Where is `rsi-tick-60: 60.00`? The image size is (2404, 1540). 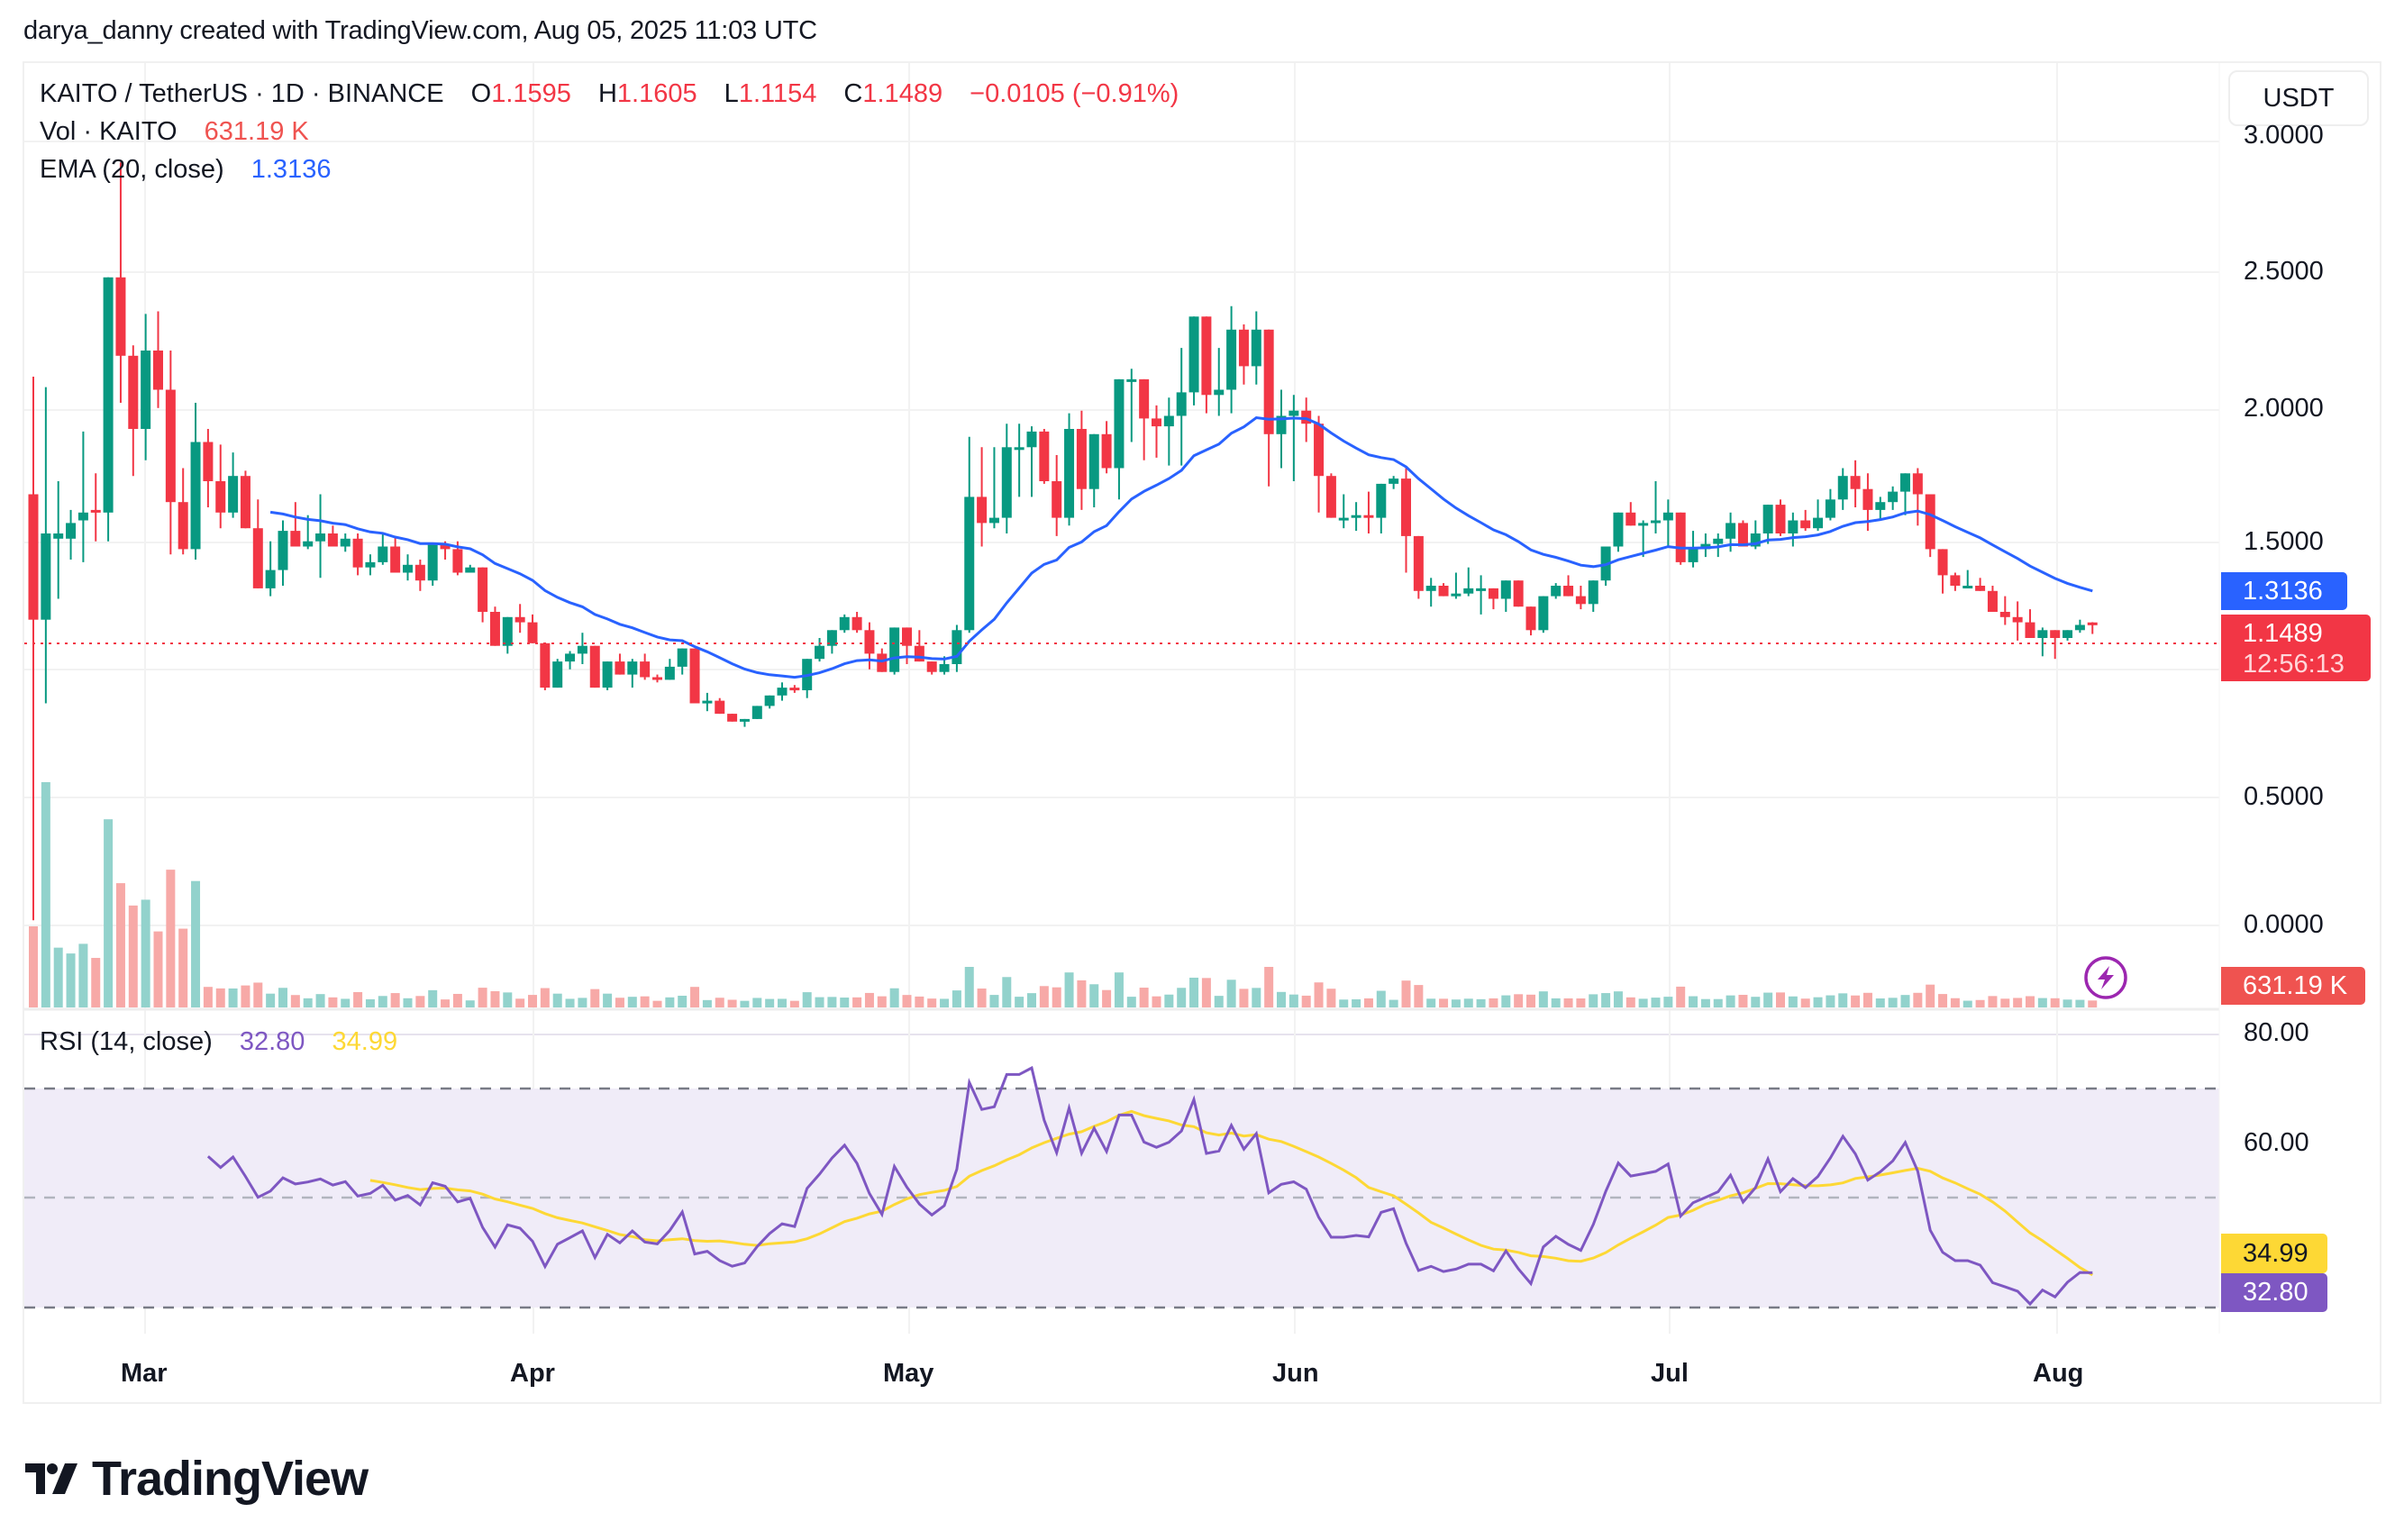
rsi-tick-60: 60.00 is located at coordinates (2276, 1142).